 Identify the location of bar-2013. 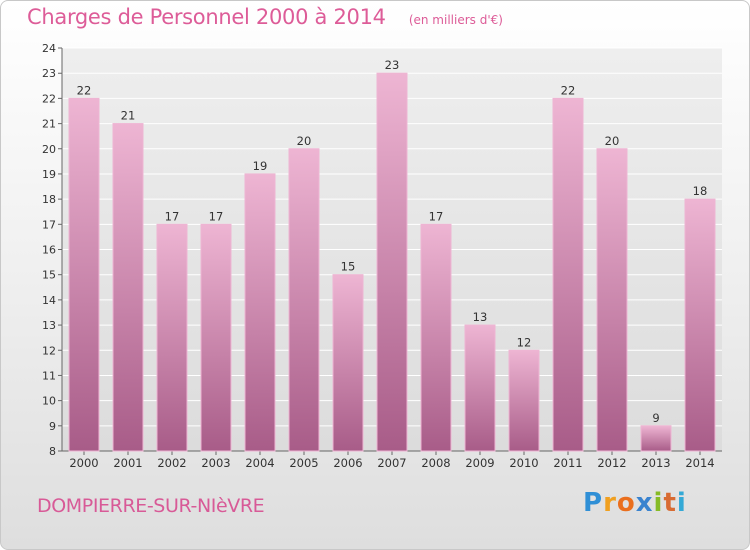
(656, 438).